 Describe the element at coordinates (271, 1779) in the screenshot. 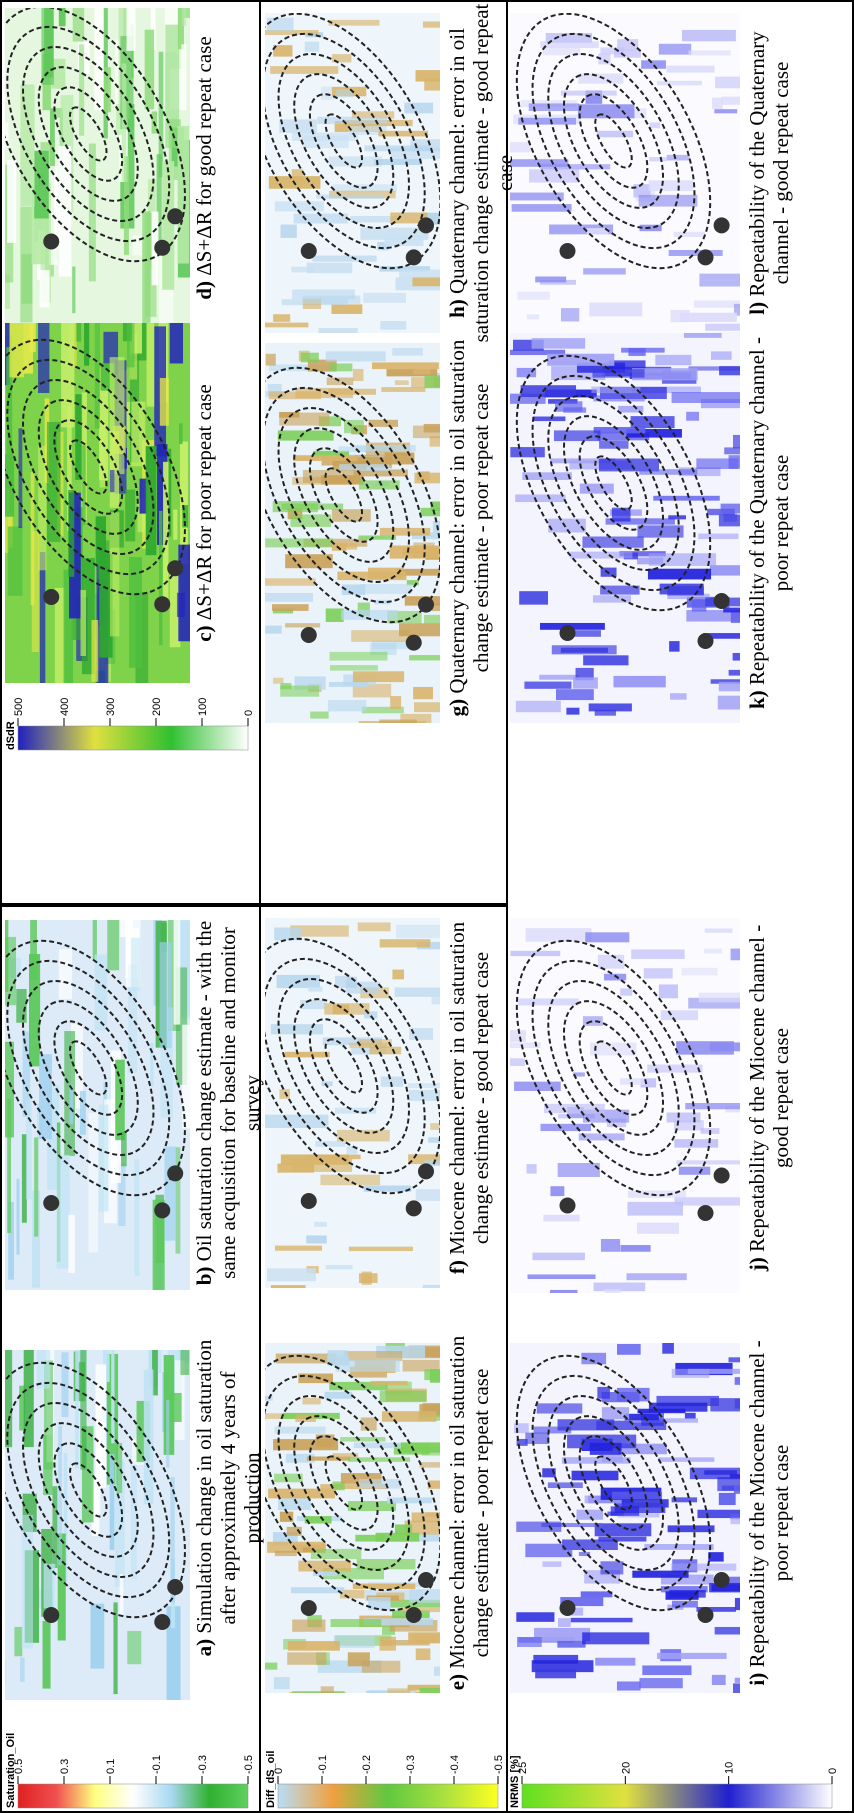

I see `colorbar-title: Diff_dS_oil` at that location.